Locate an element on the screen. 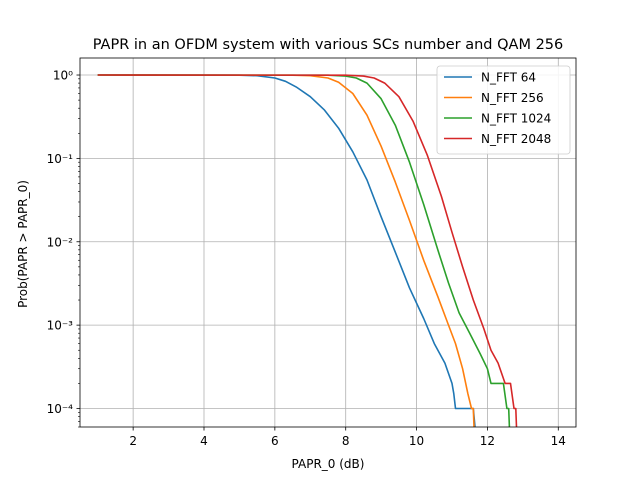  legend: N_FFT 64 N_FFT 256 N_FFT 1024 N_FFT 2048 is located at coordinates (503, 110).